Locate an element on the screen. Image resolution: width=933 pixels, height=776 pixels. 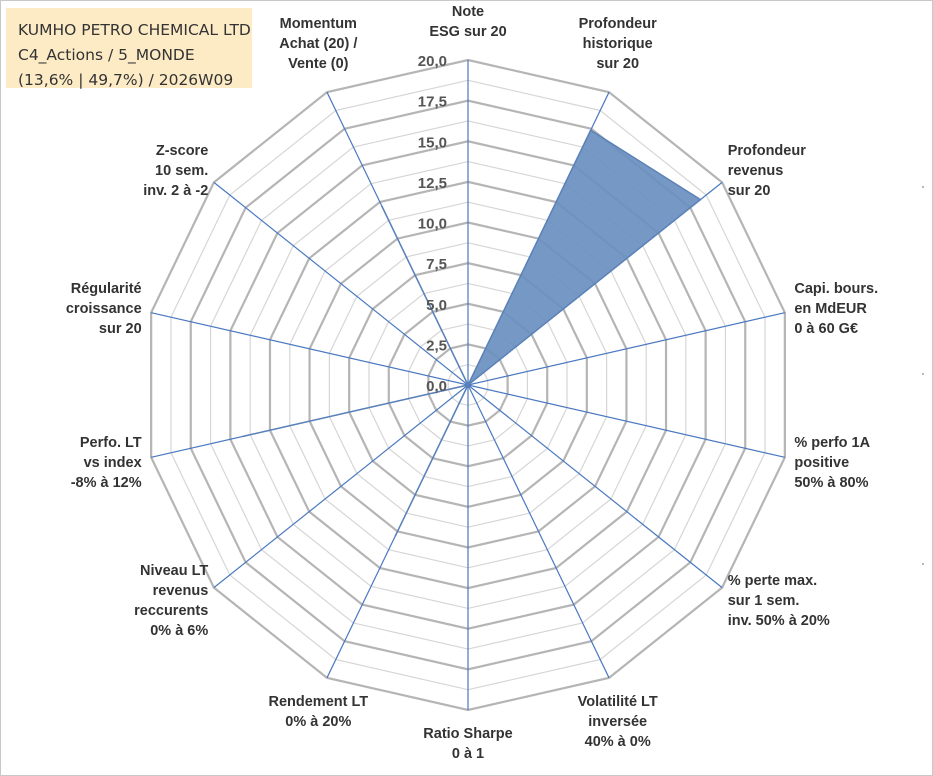
r-tick-label: 0,0 is located at coordinates (436, 386).